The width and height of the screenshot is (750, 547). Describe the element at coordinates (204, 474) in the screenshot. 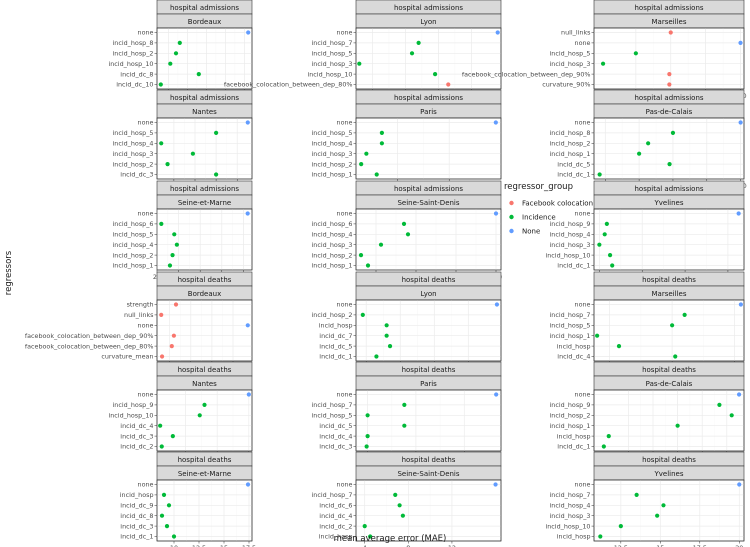

I see `panel-strip-region-label: Seine-et-Marne` at that location.